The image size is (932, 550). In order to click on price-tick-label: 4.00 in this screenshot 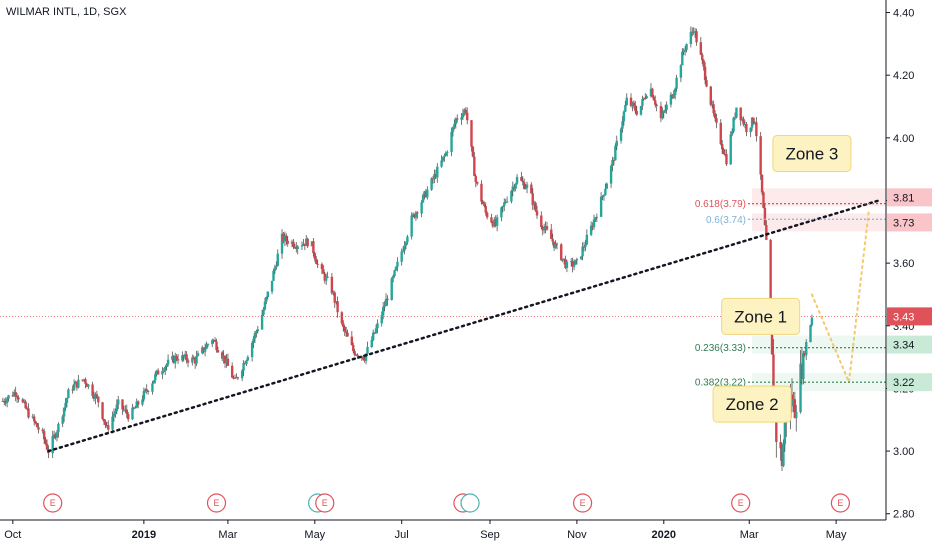, I will do `click(903, 139)`.